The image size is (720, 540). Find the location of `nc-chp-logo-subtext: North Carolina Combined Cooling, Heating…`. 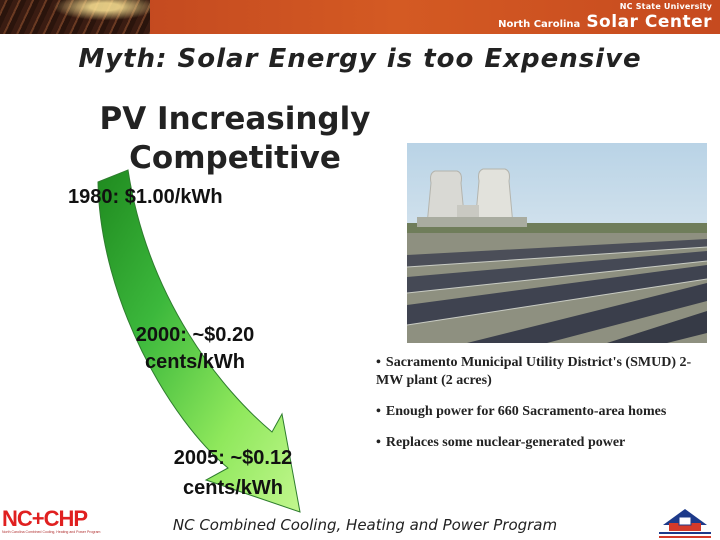

nc-chp-logo-subtext: North Carolina Combined Cooling, Heating… is located at coordinates (51, 532).